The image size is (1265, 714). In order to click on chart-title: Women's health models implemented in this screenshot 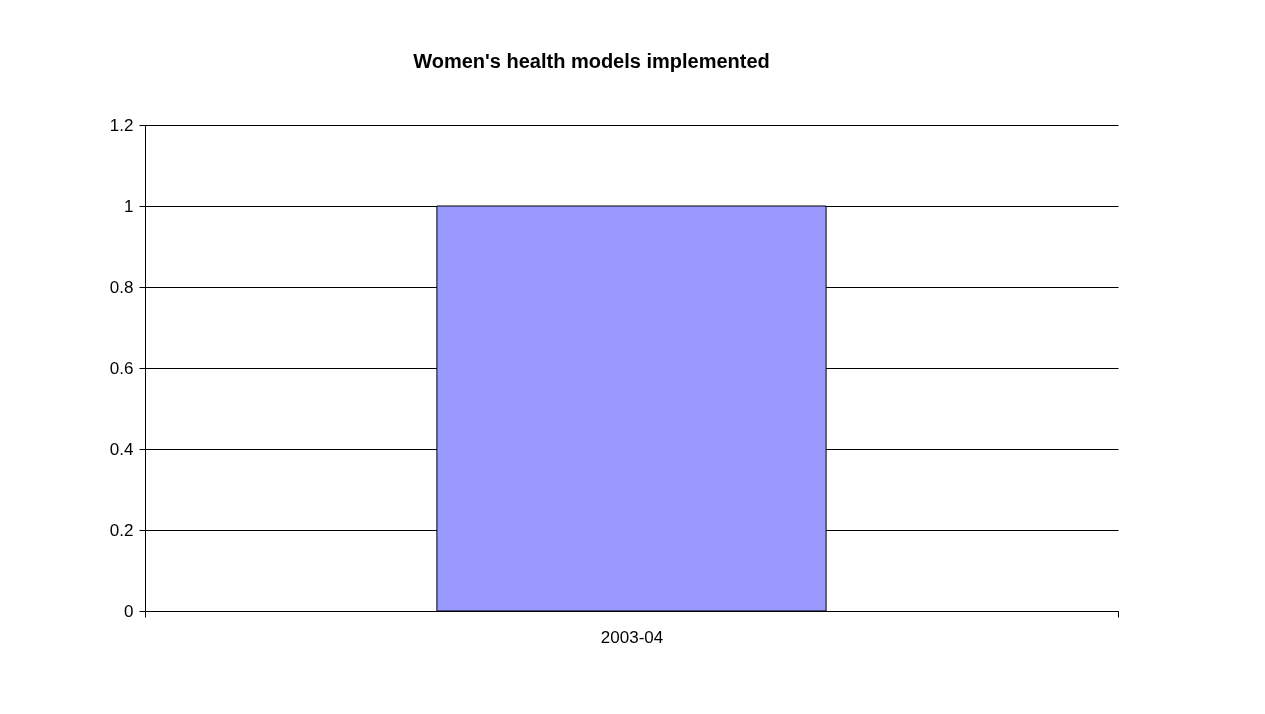, I will do `click(591, 61)`.